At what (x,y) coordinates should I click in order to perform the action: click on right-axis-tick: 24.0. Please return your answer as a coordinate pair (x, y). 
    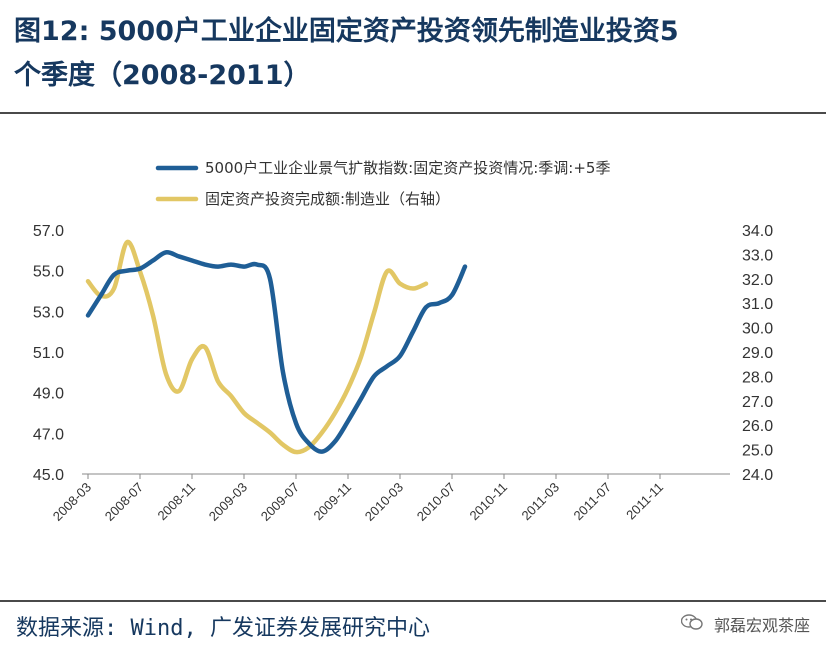
    Looking at the image, I should click on (757, 475).